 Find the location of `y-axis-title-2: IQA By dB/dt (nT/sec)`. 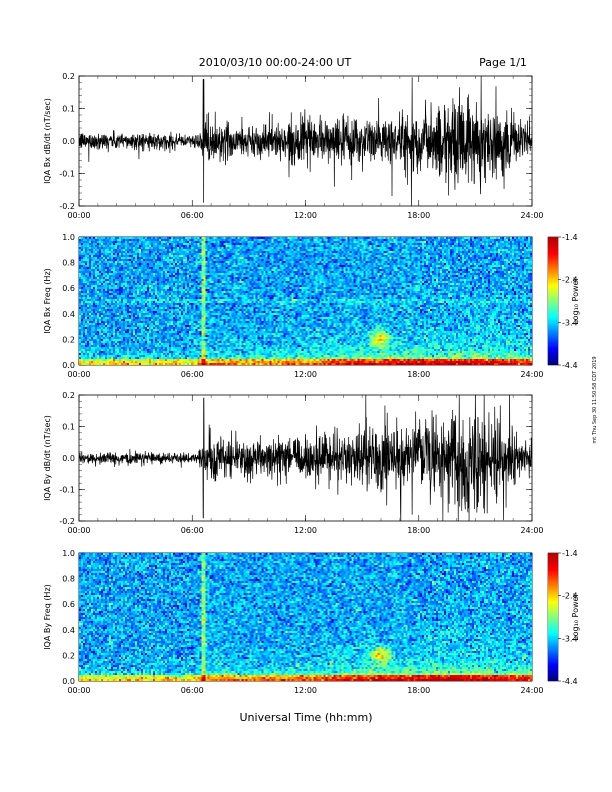

y-axis-title-2: IQA By dB/dt (nT/sec) is located at coordinates (47, 458).